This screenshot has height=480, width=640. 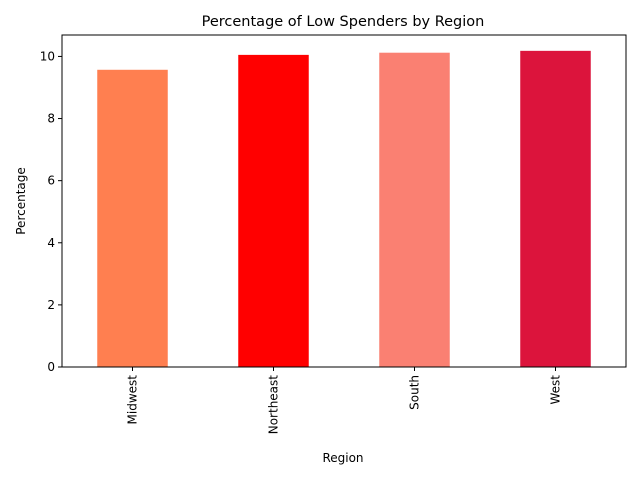 I want to click on x-ticks-group: Midwest Northeast South West, so click(x=344, y=400).